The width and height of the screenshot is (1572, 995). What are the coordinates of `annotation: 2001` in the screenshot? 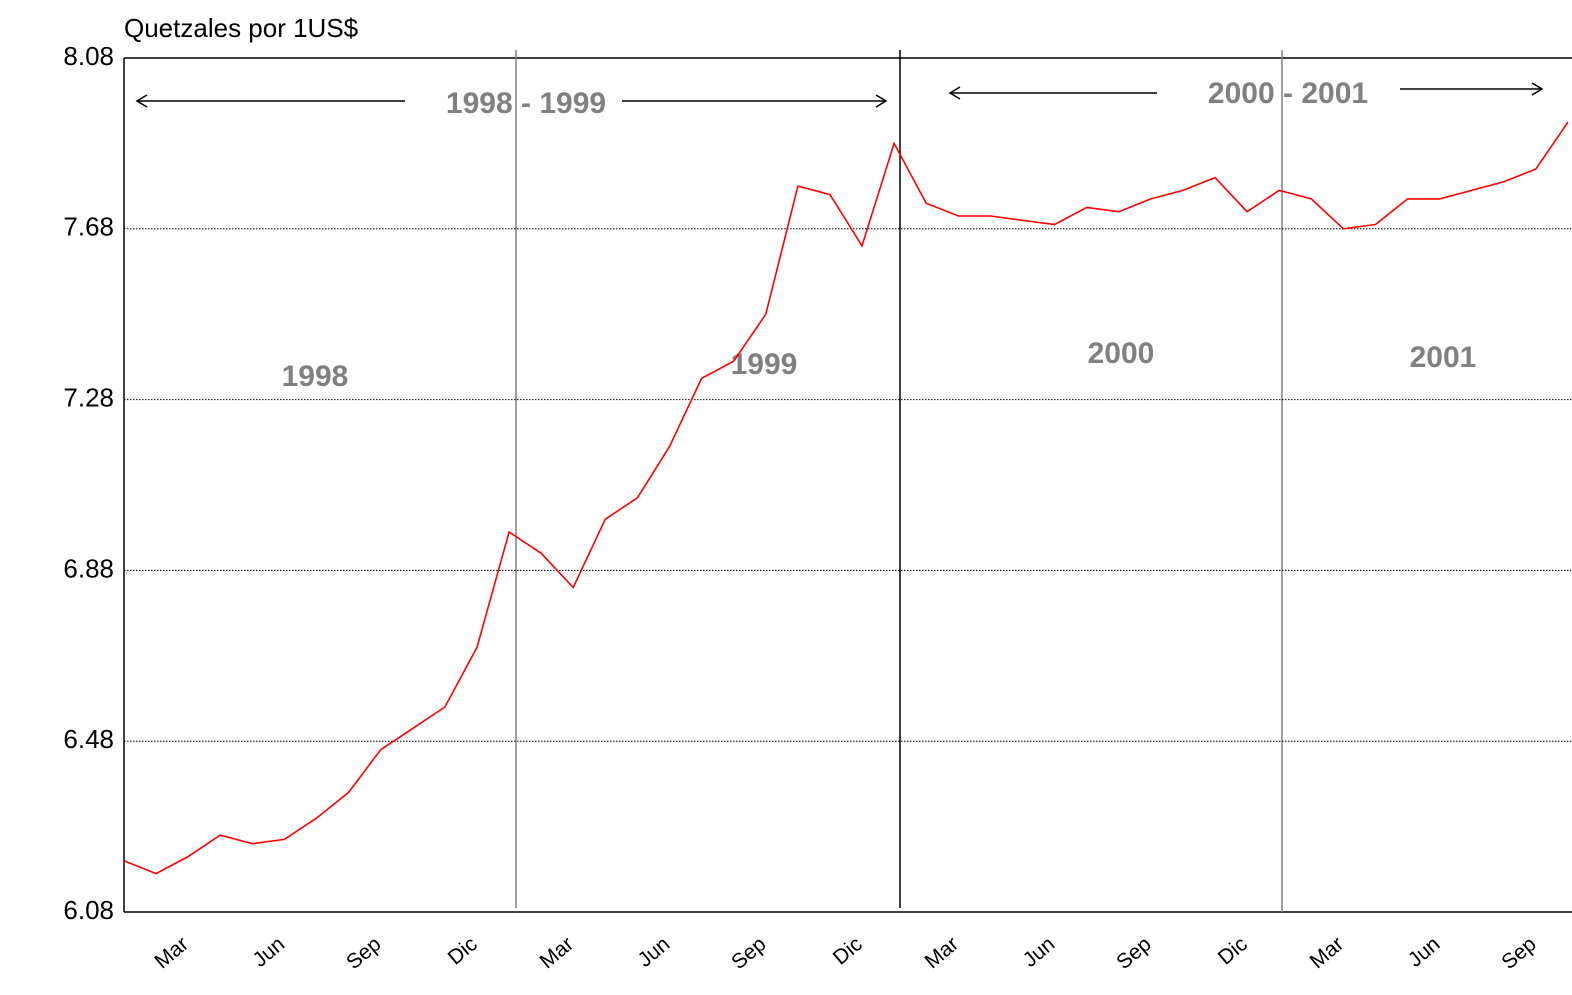 It's located at (1443, 357).